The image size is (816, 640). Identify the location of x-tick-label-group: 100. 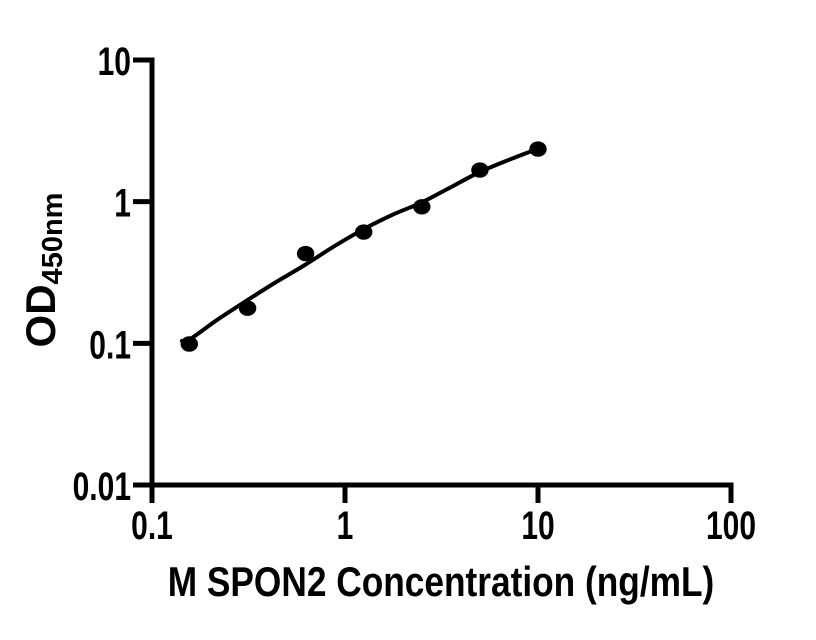
(731, 526).